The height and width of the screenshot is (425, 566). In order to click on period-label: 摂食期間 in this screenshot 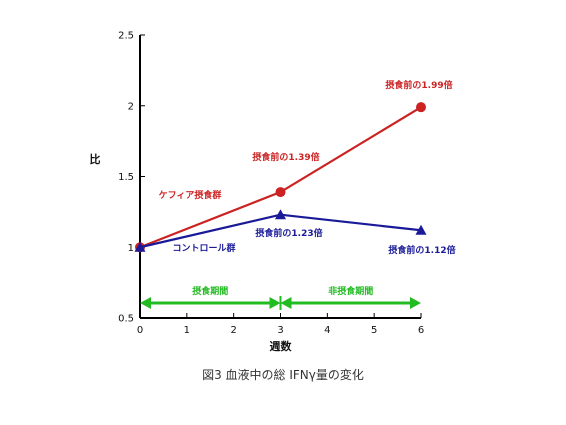, I will do `click(210, 291)`.